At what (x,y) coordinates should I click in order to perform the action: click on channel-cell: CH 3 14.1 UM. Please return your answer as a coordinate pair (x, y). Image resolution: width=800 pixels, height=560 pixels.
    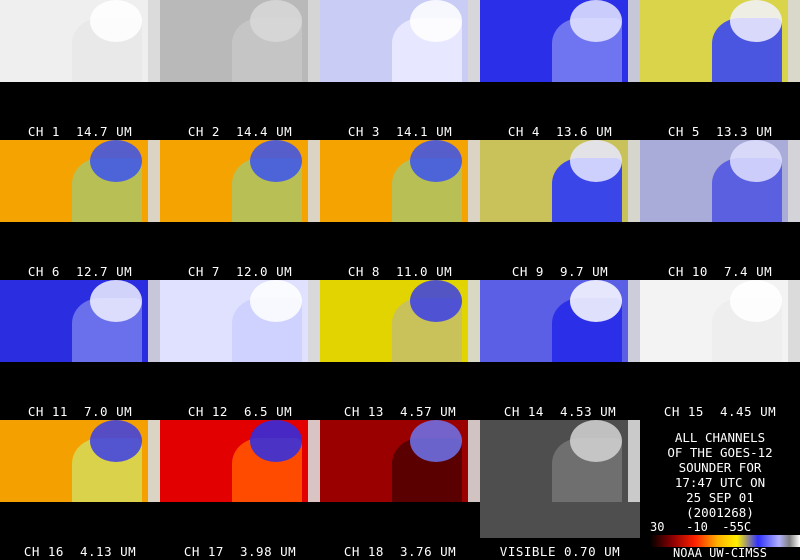
    Looking at the image, I should click on (400, 70).